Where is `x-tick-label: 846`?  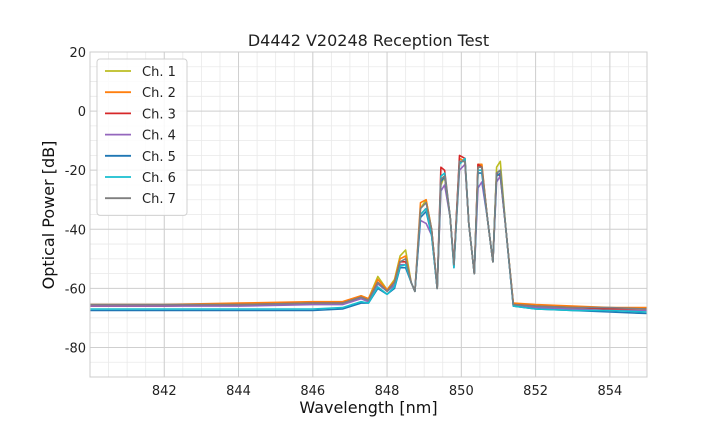 x-tick-label: 846 is located at coordinates (312, 391).